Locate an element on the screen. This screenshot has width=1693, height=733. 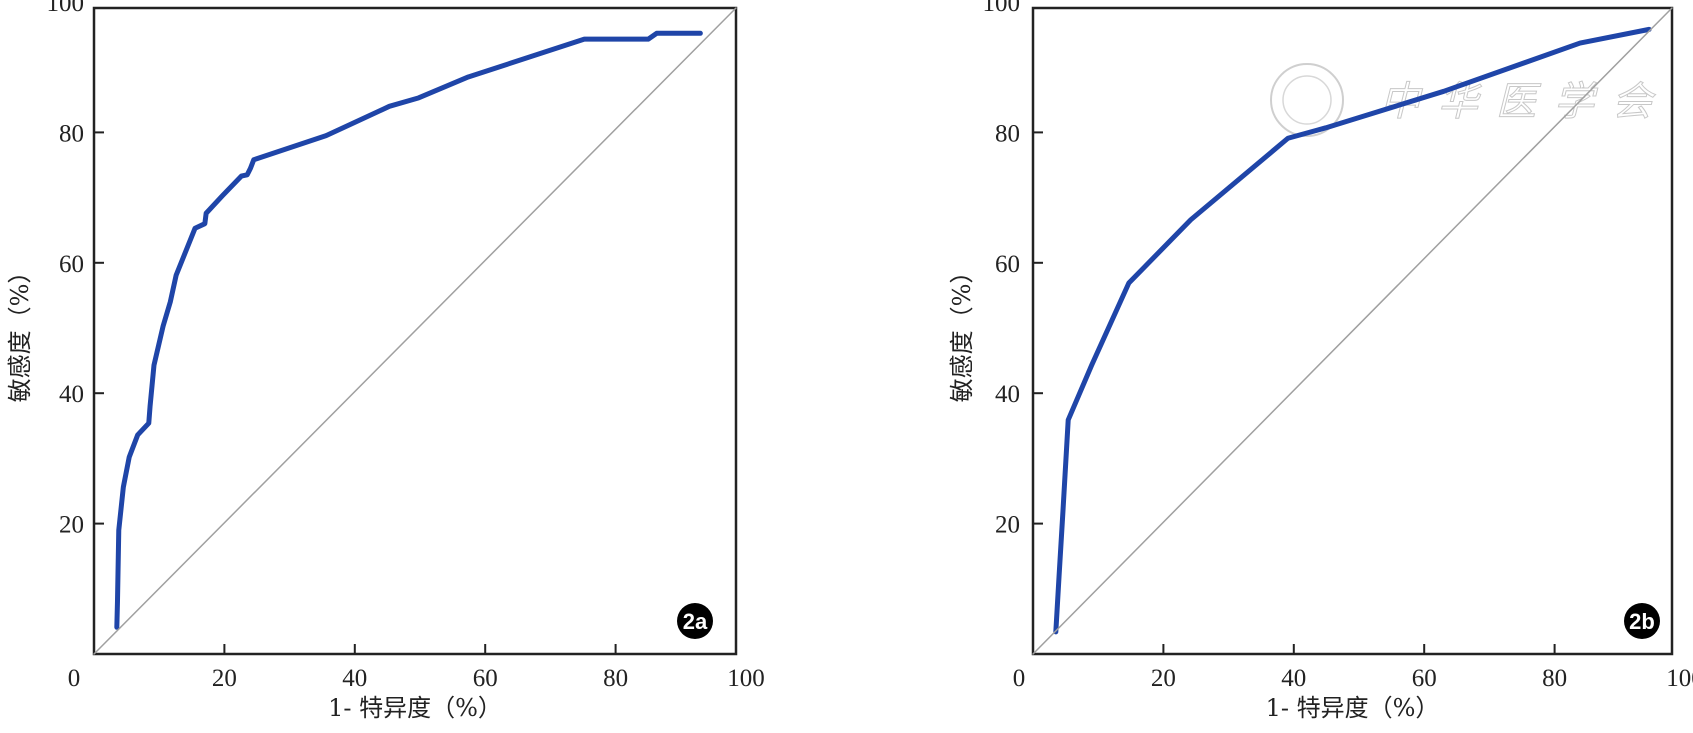
watermark-seal-inner-icon is located at coordinates (1307, 100).